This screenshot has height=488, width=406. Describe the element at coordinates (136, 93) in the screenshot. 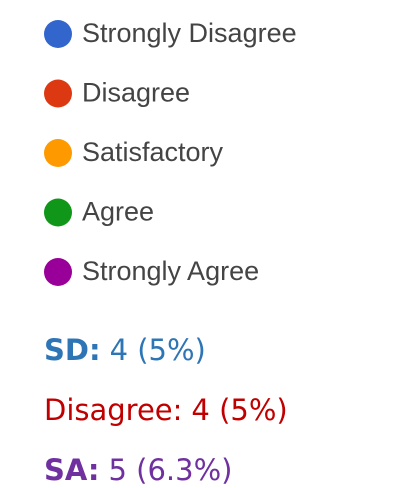

I see `legend-label: Disagree` at that location.